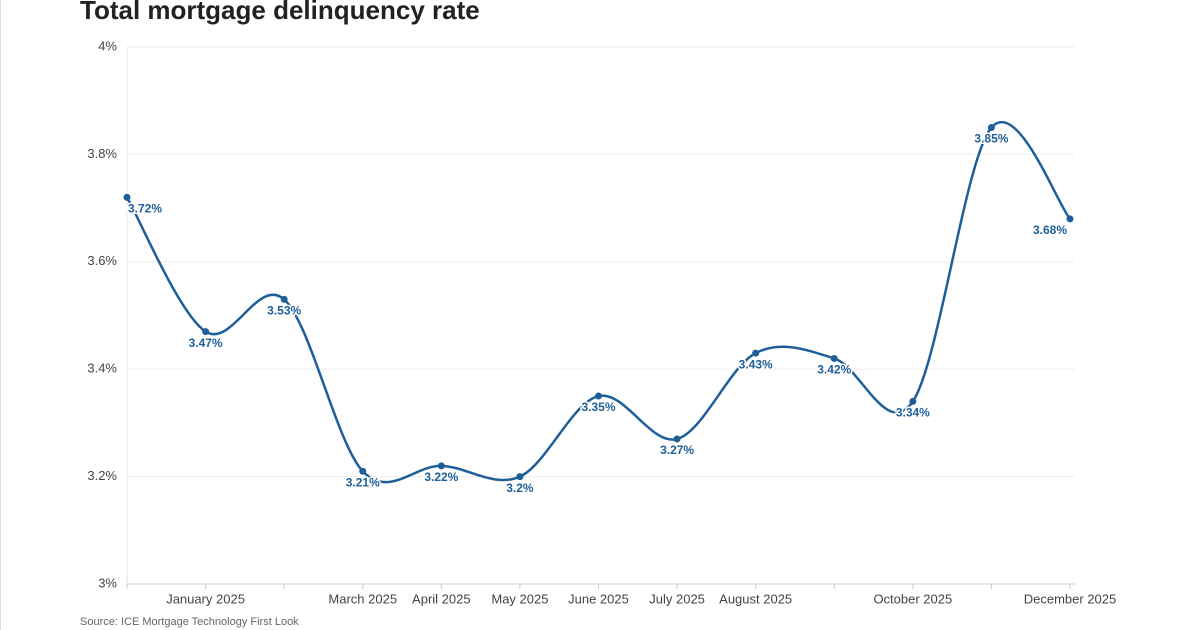  What do you see at coordinates (677, 450) in the screenshot?
I see `value-label: 3.27%` at bounding box center [677, 450].